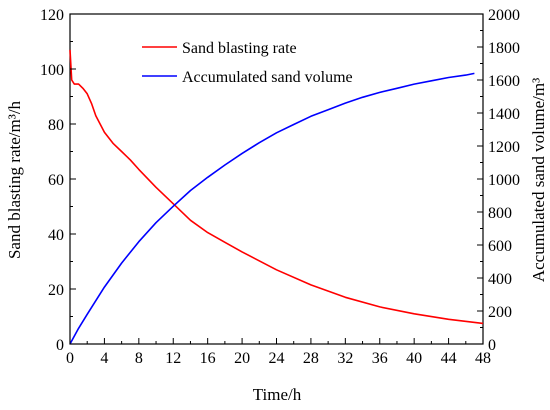  Describe the element at coordinates (277, 394) in the screenshot. I see `x-axis-title: Time/h` at that location.